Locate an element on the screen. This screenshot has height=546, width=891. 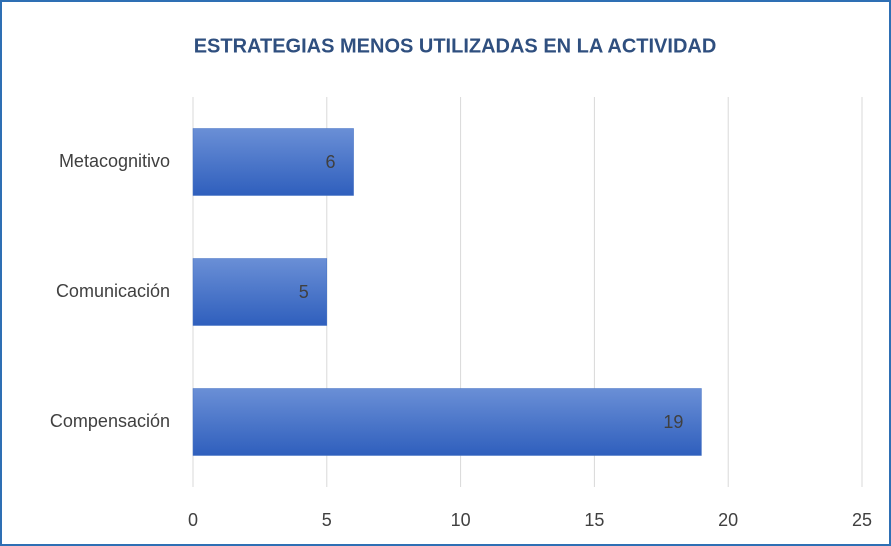
x-tick-label: 0 is located at coordinates (193, 520).